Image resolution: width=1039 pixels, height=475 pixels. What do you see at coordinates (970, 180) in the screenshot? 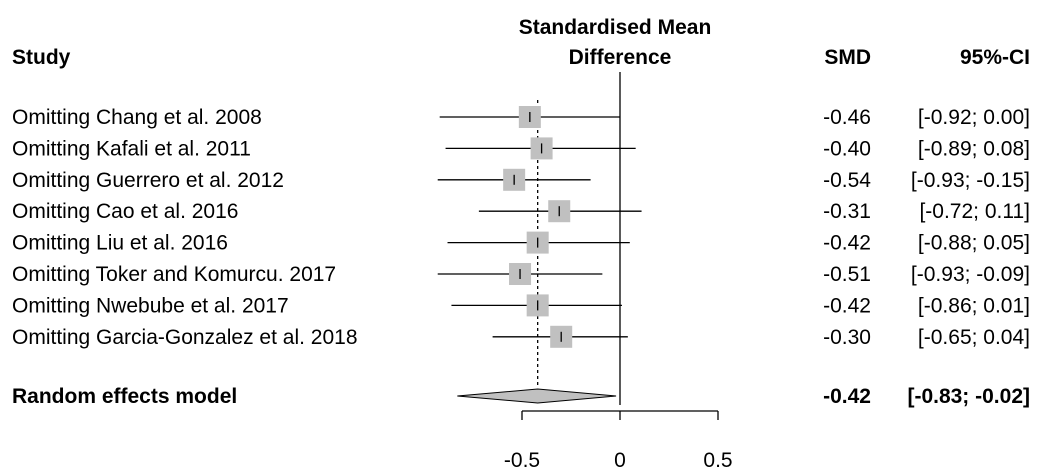
I see `ci-value: [-0.93; -0.15]` at bounding box center [970, 180].